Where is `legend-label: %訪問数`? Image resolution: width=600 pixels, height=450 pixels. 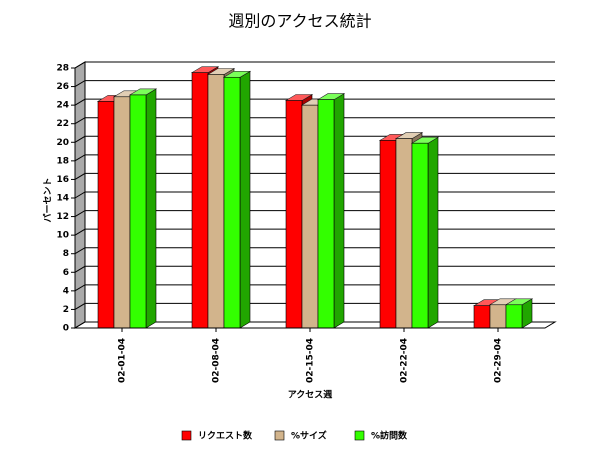 legend-label: %訪問数 is located at coordinates (389, 436).